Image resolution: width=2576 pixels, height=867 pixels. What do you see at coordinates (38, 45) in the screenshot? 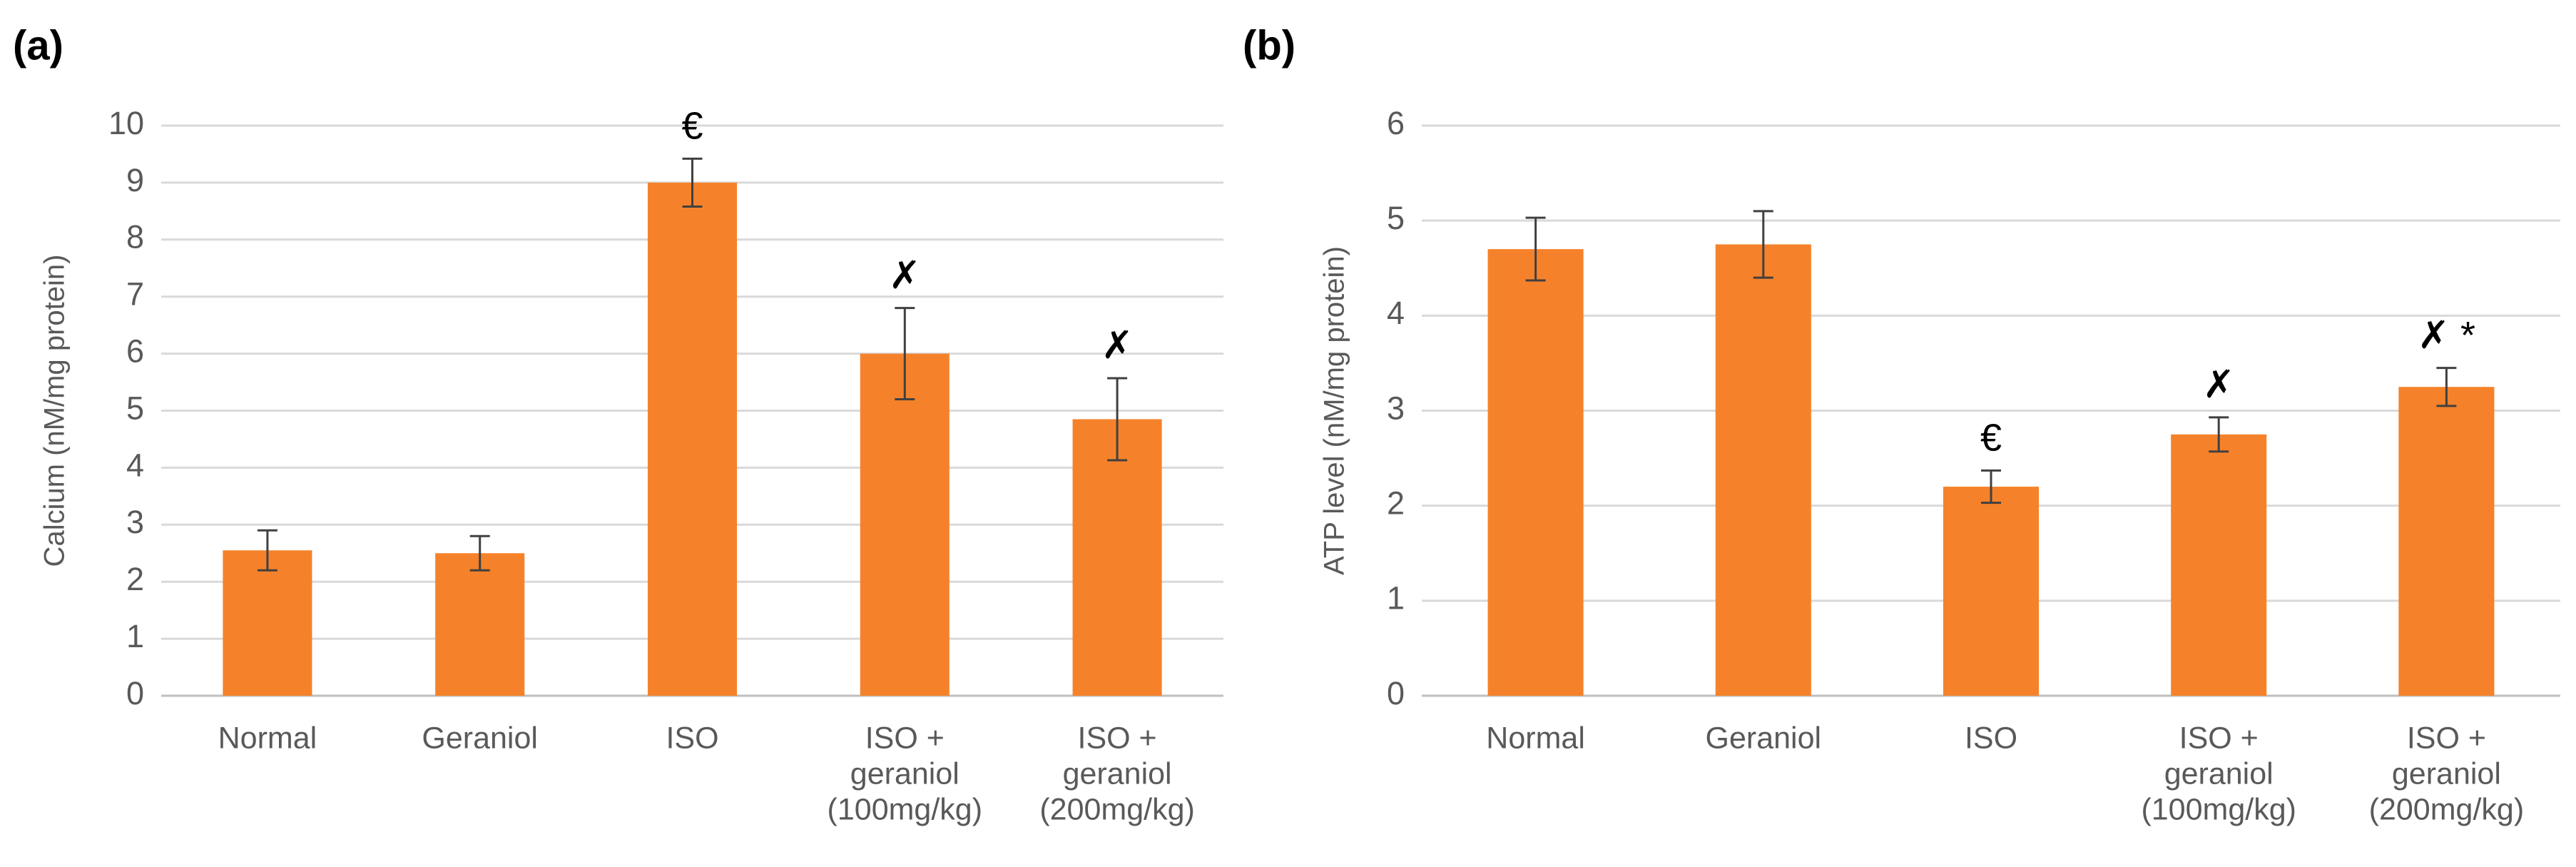
I see `panel-label: (a)` at bounding box center [38, 45].